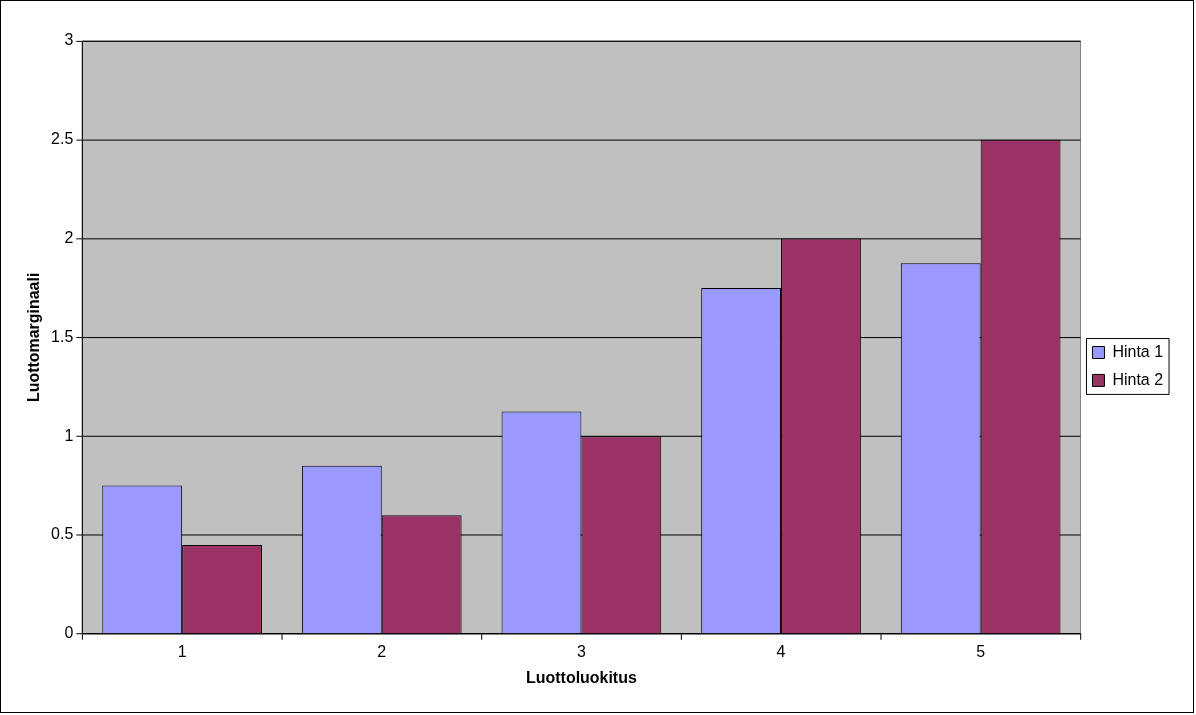  Describe the element at coordinates (981, 651) in the screenshot. I see `x-tick-label: 5` at that location.